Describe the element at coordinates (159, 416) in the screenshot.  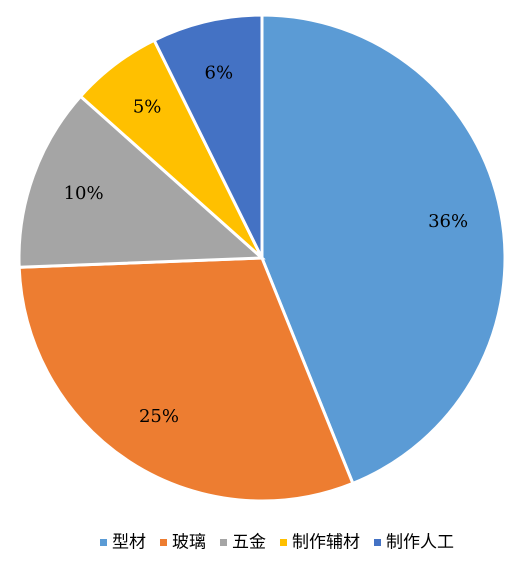
I see `data-label: 25%` at that location.